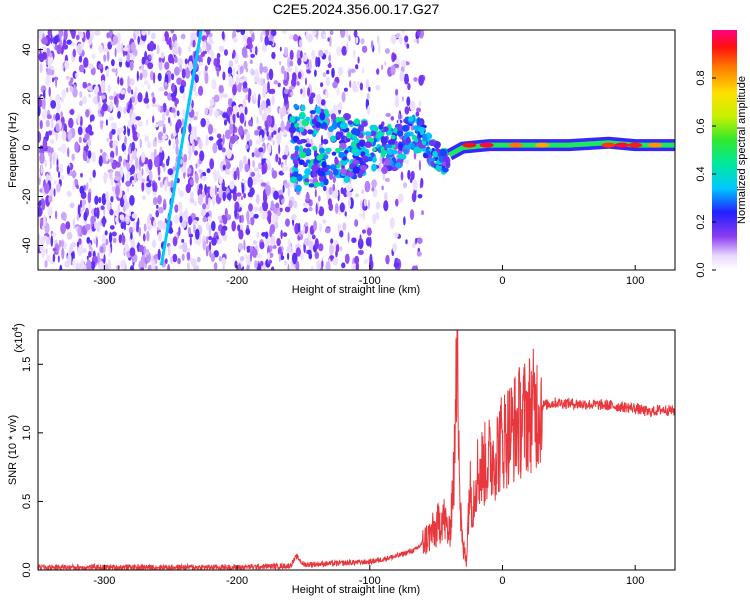 The width and height of the screenshot is (750, 600). I want to click on x-tick-label: -100, so click(370, 281).